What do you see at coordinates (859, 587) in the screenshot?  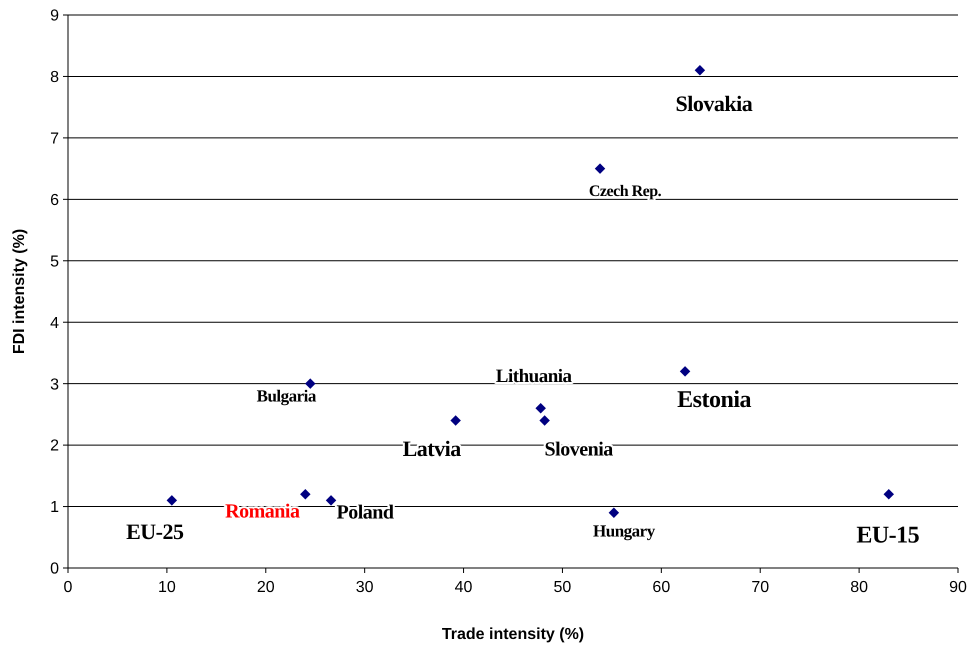 I see `x-tick-label: 80` at bounding box center [859, 587].